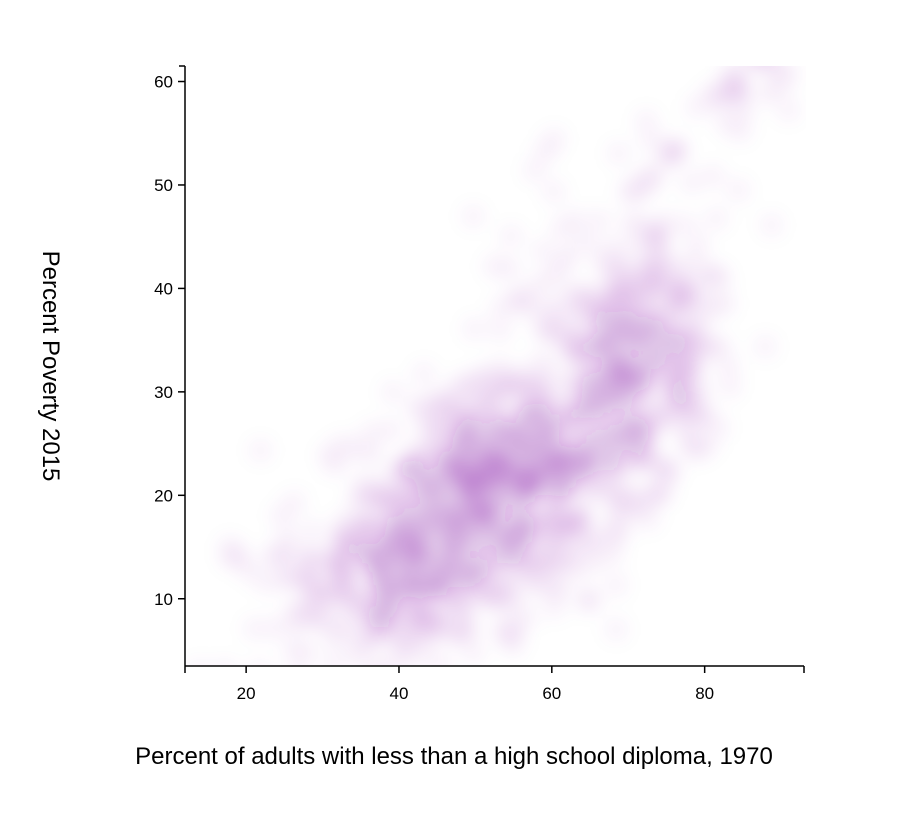  Describe the element at coordinates (494, 684) in the screenshot. I see `x-axis: 20 40 60 80` at that location.